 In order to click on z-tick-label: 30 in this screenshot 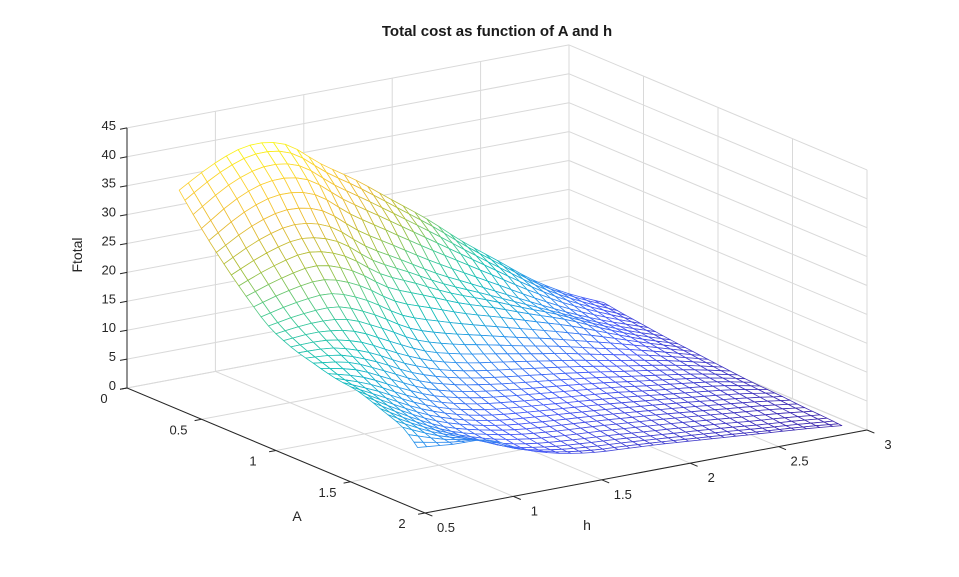, I will do `click(109, 212)`.